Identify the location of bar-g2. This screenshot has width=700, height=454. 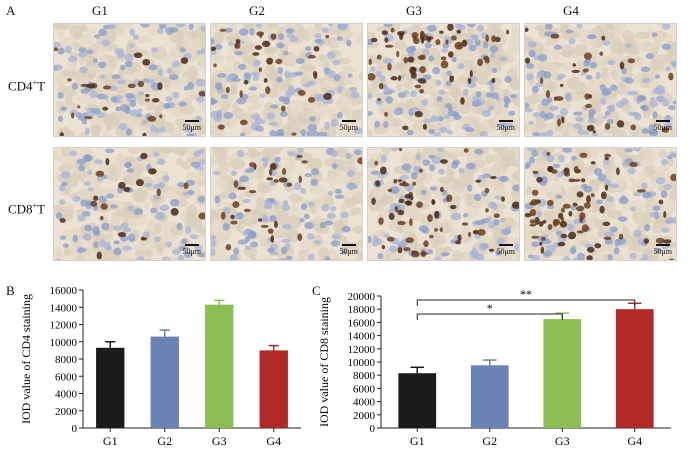
(164, 382).